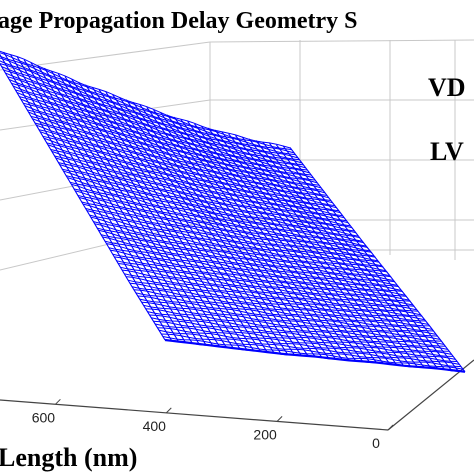 The image size is (474, 474). I want to click on surface-row-line, so click(145, 99).